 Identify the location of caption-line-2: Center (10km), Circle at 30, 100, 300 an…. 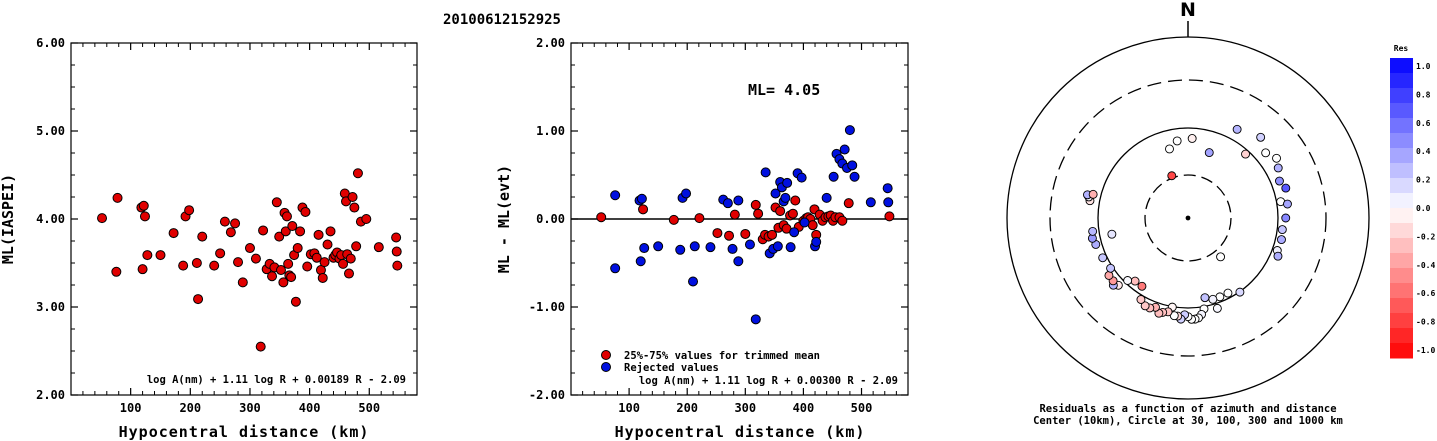
(1188, 421).